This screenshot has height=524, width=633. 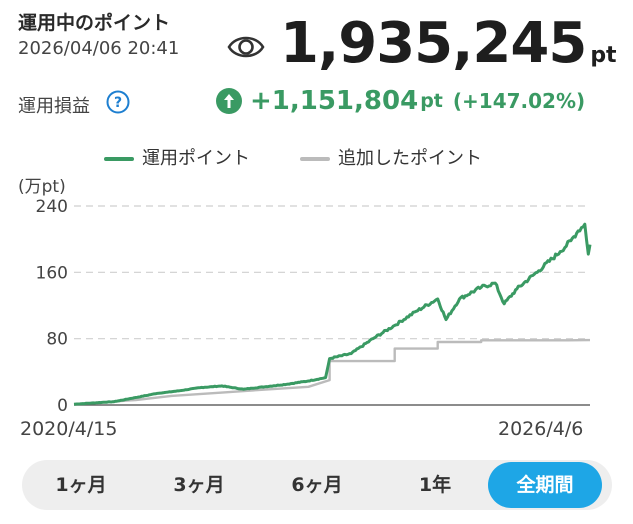 What do you see at coordinates (433, 43) in the screenshot?
I see `total-points-value: 1,935,245` at bounding box center [433, 43].